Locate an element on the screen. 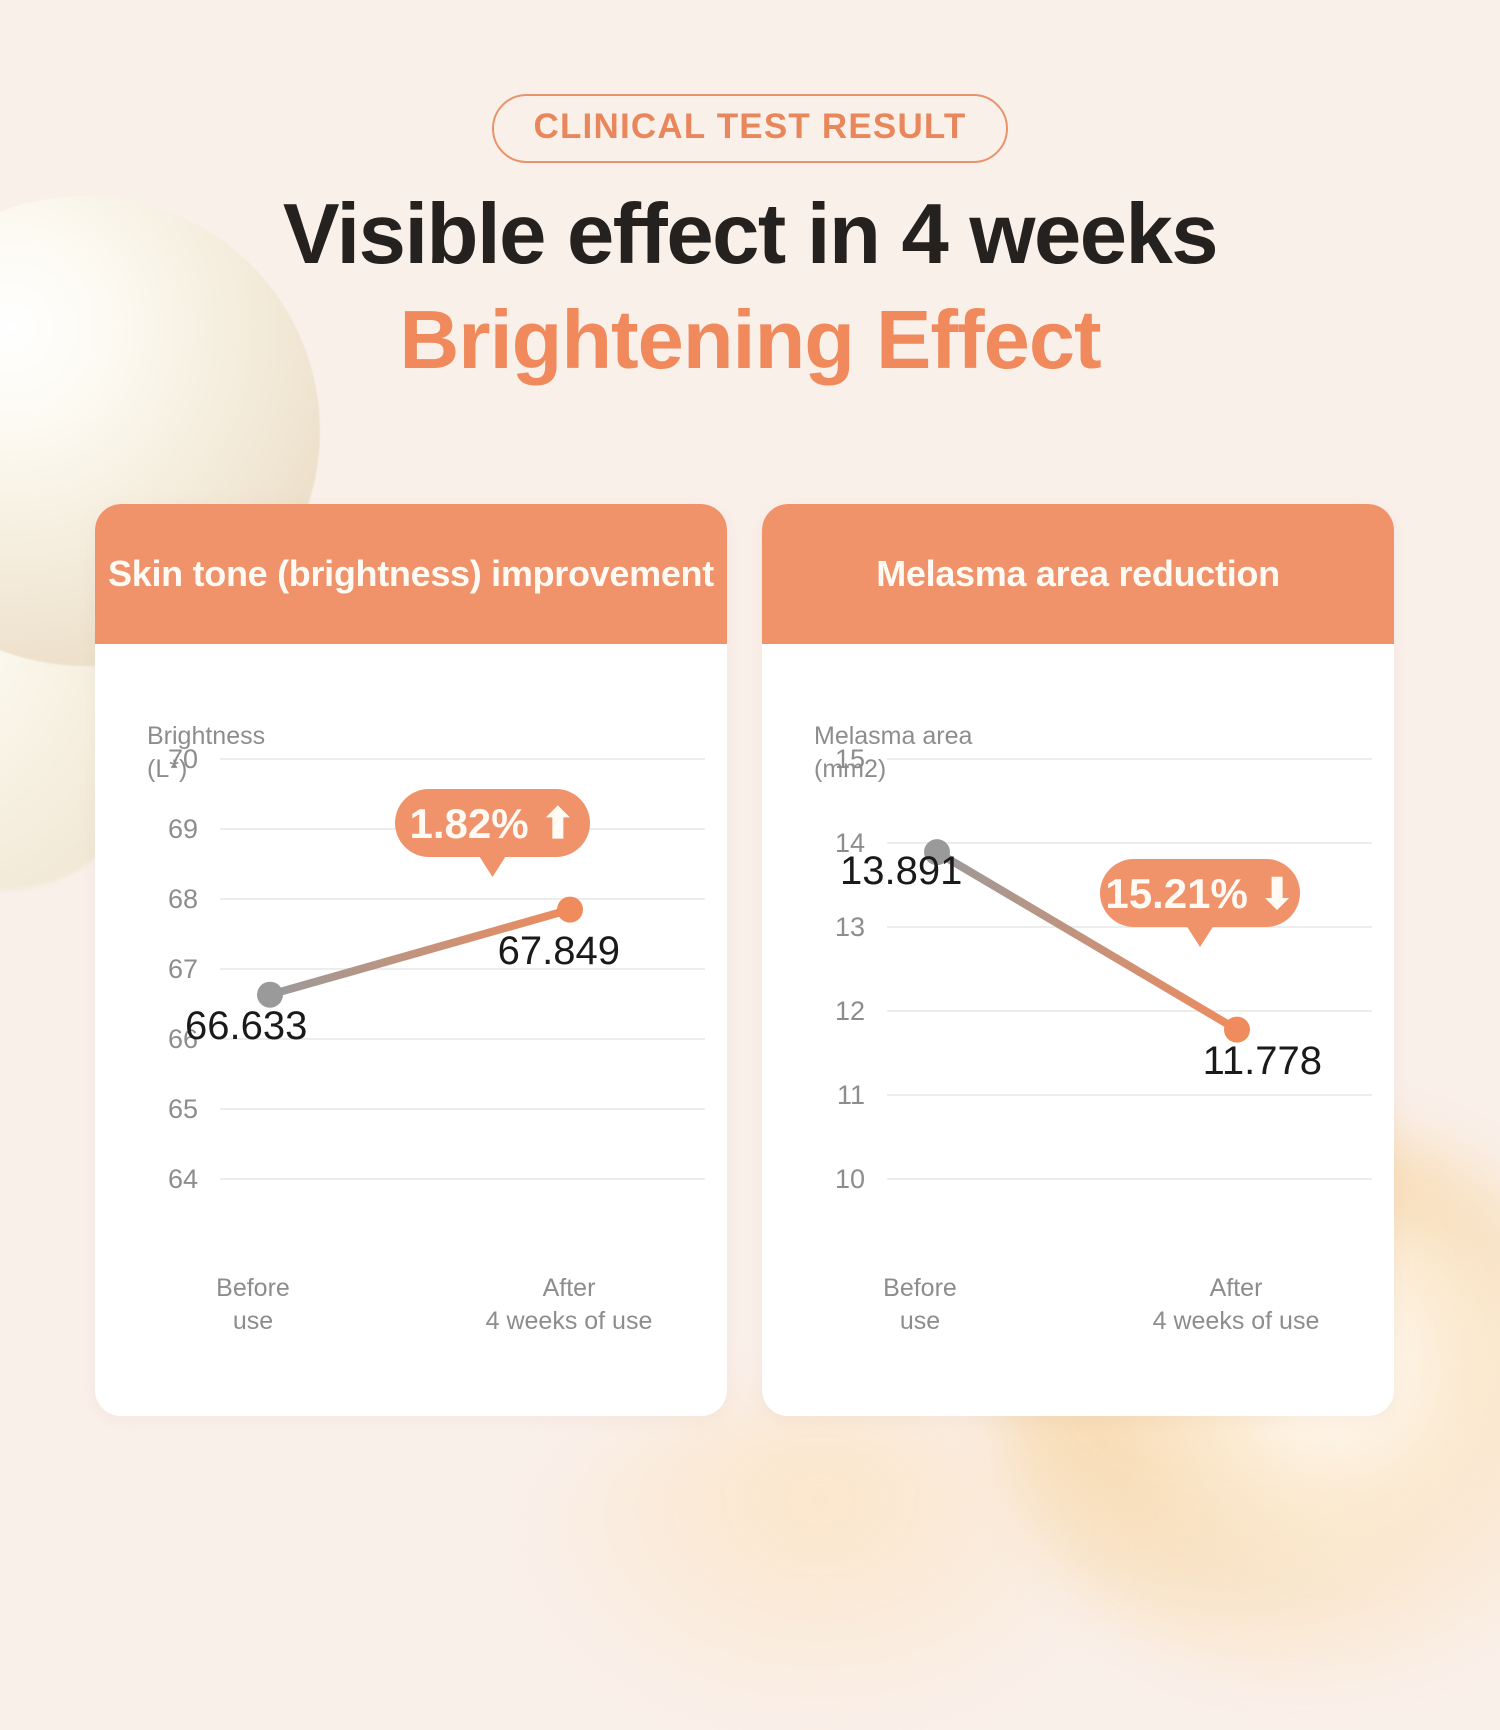  point-value-label: 13.891 is located at coordinates (901, 871).